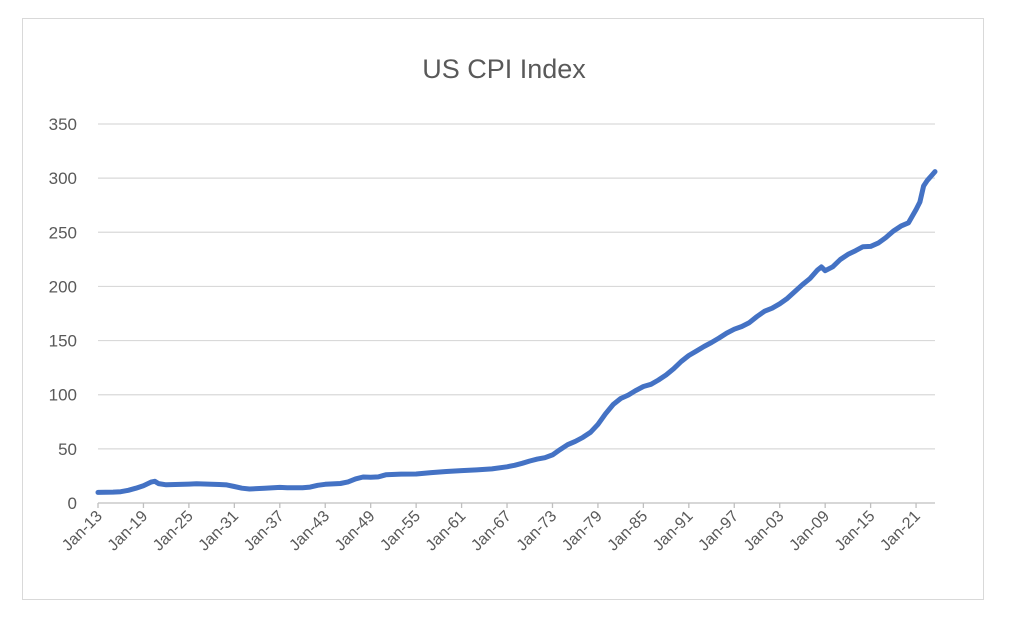 The width and height of the screenshot is (1012, 638). What do you see at coordinates (264, 531) in the screenshot?
I see `x-tick-label: Jan-37` at bounding box center [264, 531].